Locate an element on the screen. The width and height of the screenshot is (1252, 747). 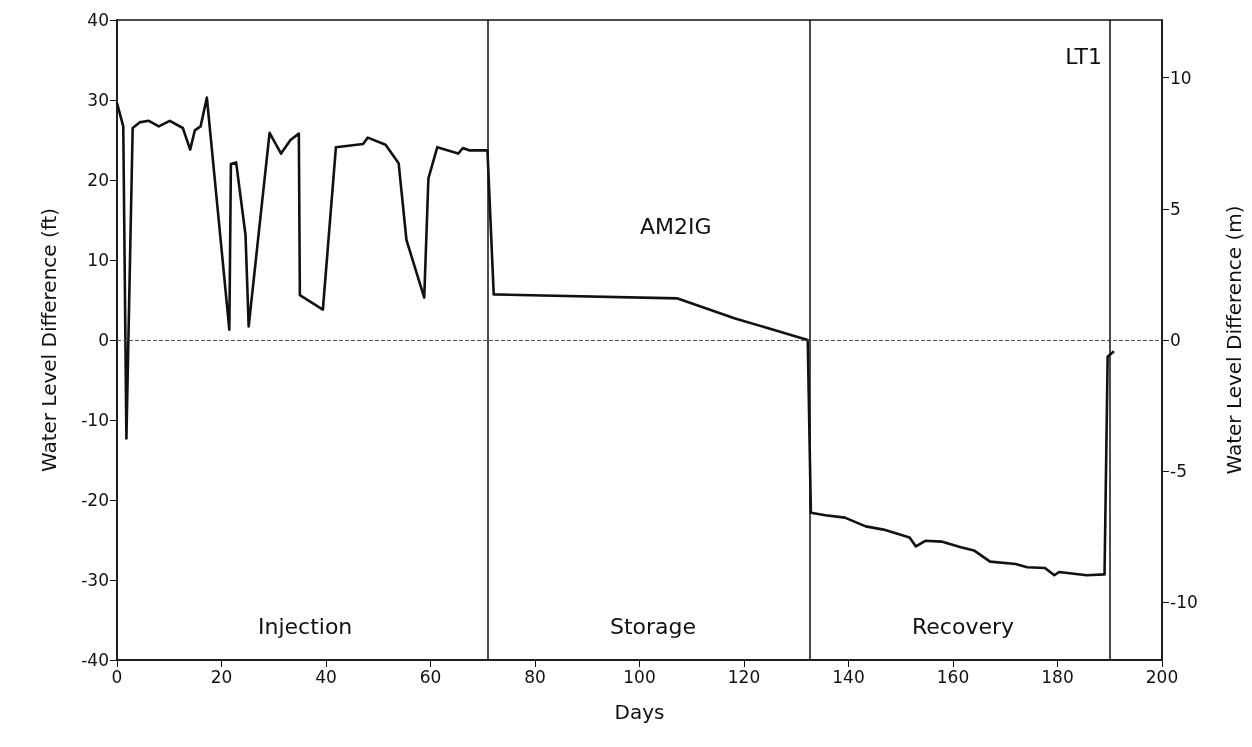
x-tick-label: 80 is located at coordinates (535, 676).